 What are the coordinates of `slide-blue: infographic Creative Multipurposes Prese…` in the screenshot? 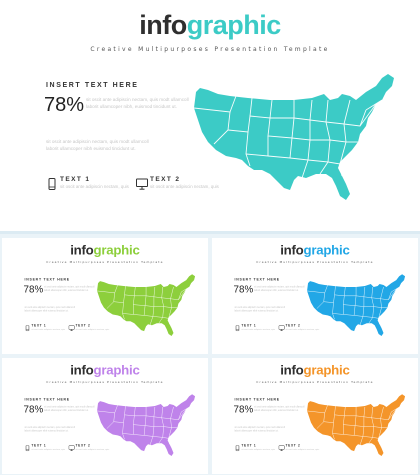 It's located at (315, 296).